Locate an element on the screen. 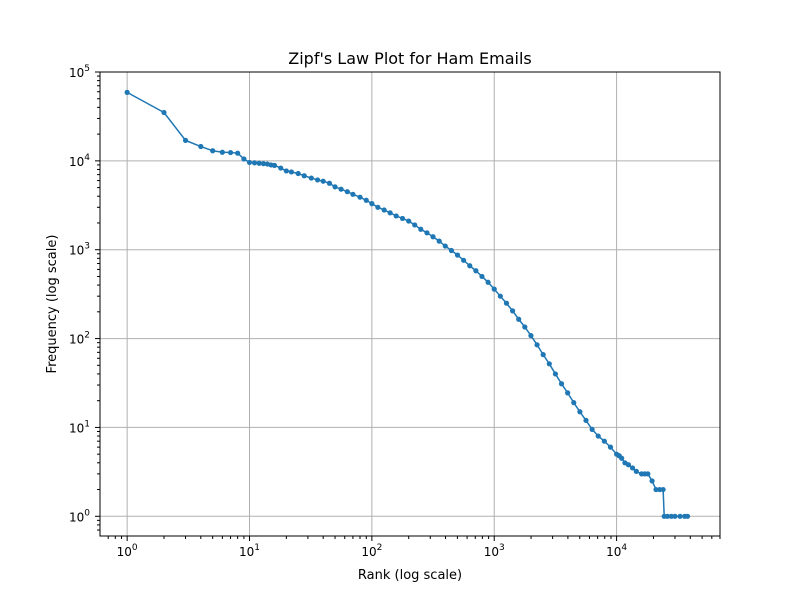 The height and width of the screenshot is (600, 800). y-tick-label: 10⁰ is located at coordinates (79, 516).